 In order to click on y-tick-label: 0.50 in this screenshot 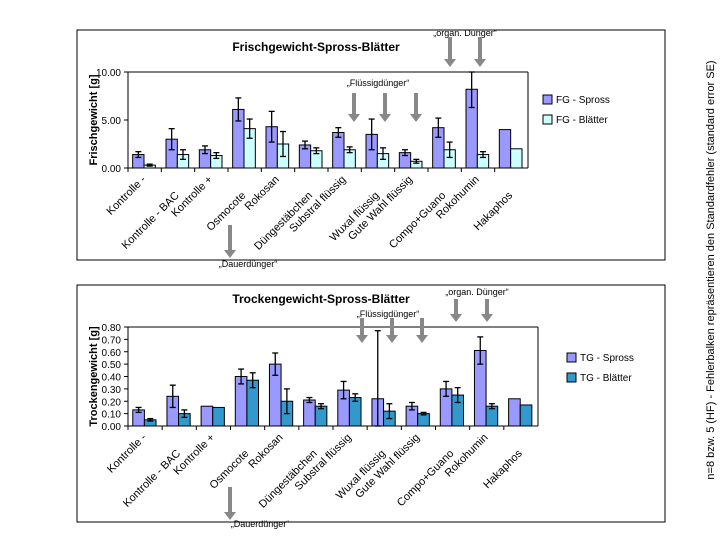, I will do `click(112, 365)`.